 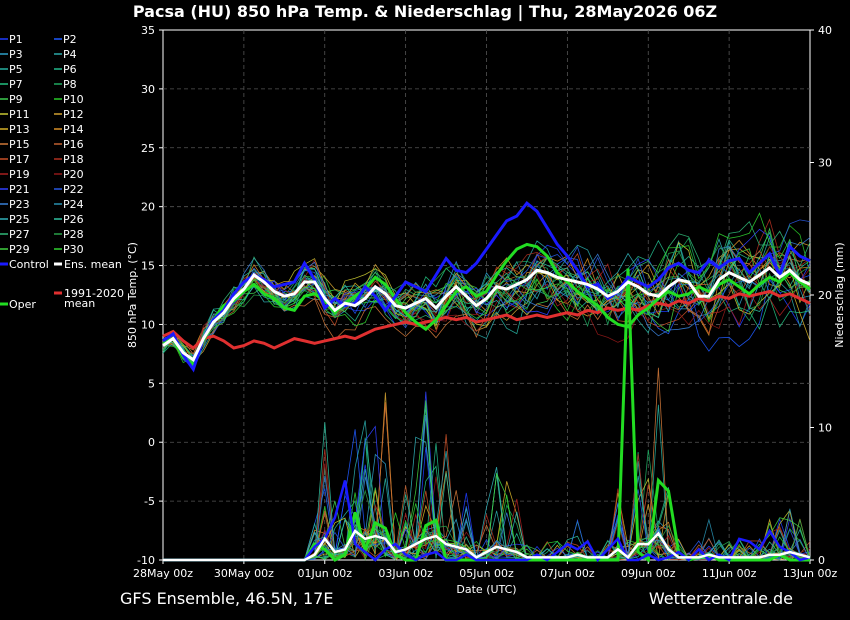 What do you see at coordinates (19, 189) in the screenshot?
I see `legend-label: P21` at bounding box center [19, 189].